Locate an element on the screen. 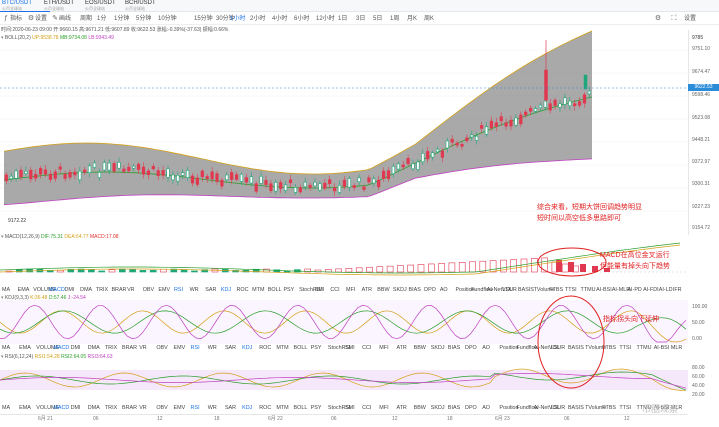 The image size is (719, 427). indicator-tab-ai-pd: AI-PD is located at coordinates (634, 290).